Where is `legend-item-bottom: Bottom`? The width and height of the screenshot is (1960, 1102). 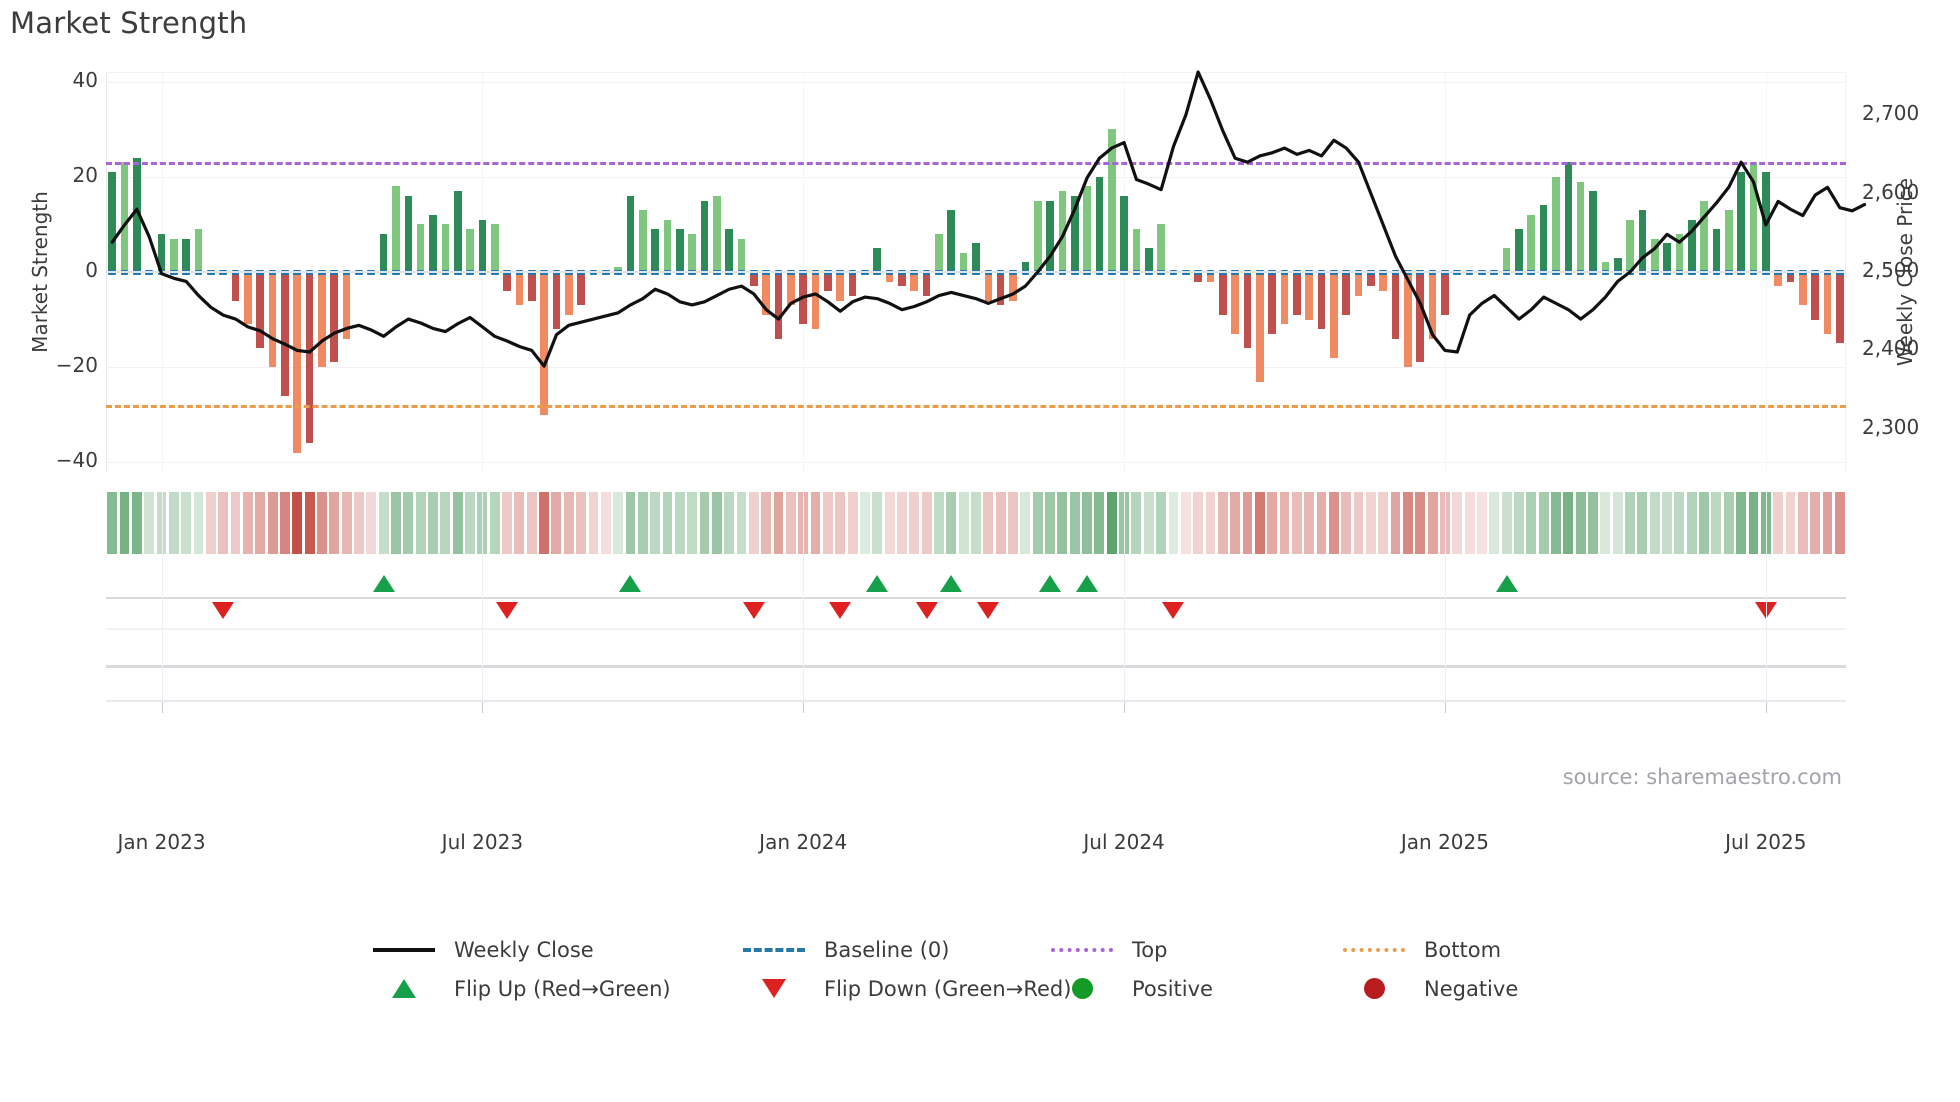
legend-item-bottom: Bottom is located at coordinates (1420, 949).